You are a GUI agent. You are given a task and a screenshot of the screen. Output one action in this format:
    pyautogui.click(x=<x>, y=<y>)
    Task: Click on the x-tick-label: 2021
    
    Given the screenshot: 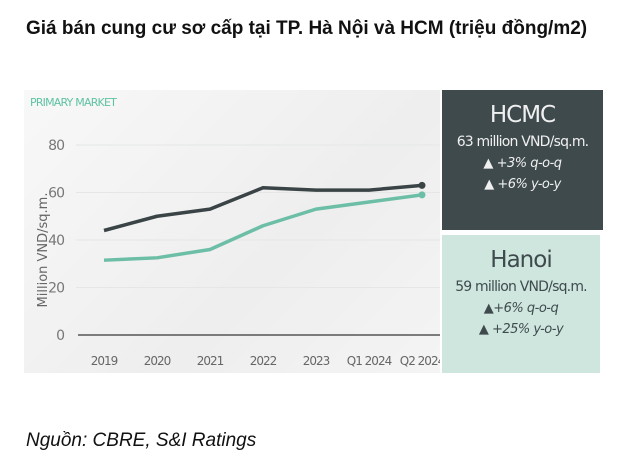 What is the action you would take?
    pyautogui.click(x=210, y=361)
    